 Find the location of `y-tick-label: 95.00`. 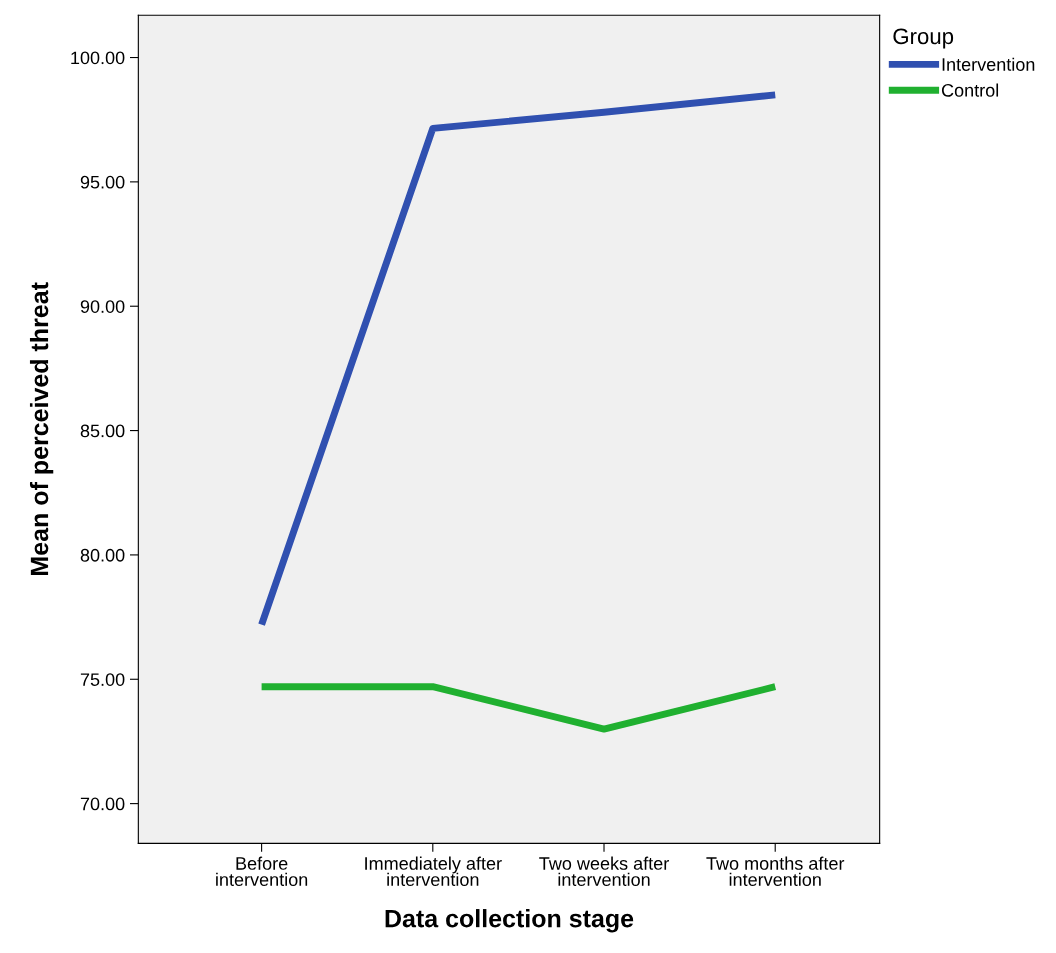

y-tick-label: 95.00 is located at coordinates (102, 182).